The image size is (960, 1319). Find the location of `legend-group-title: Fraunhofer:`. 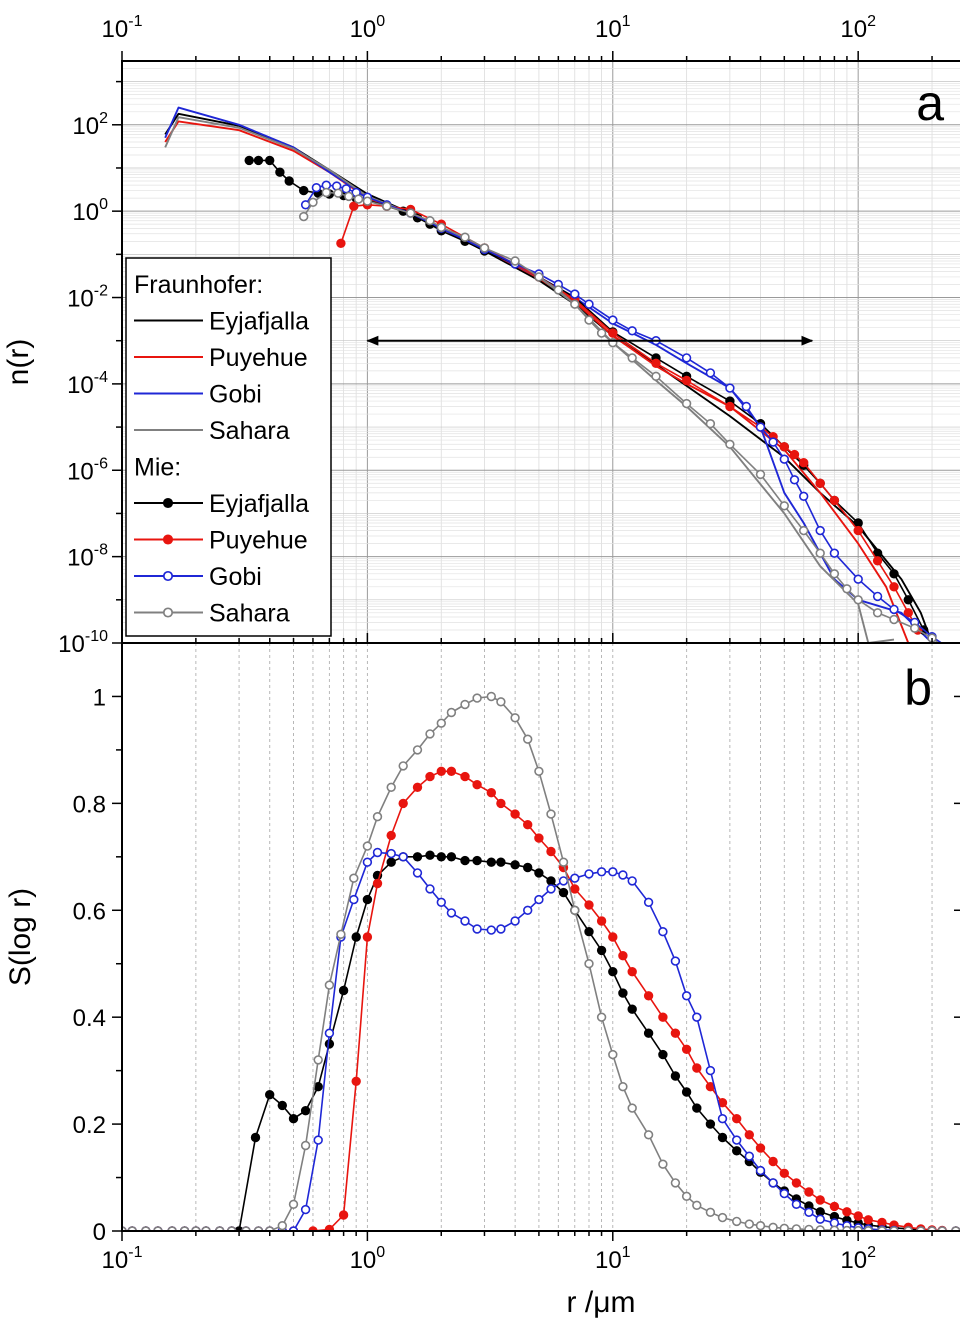

legend-group-title: Fraunhofer: is located at coordinates (198, 285).